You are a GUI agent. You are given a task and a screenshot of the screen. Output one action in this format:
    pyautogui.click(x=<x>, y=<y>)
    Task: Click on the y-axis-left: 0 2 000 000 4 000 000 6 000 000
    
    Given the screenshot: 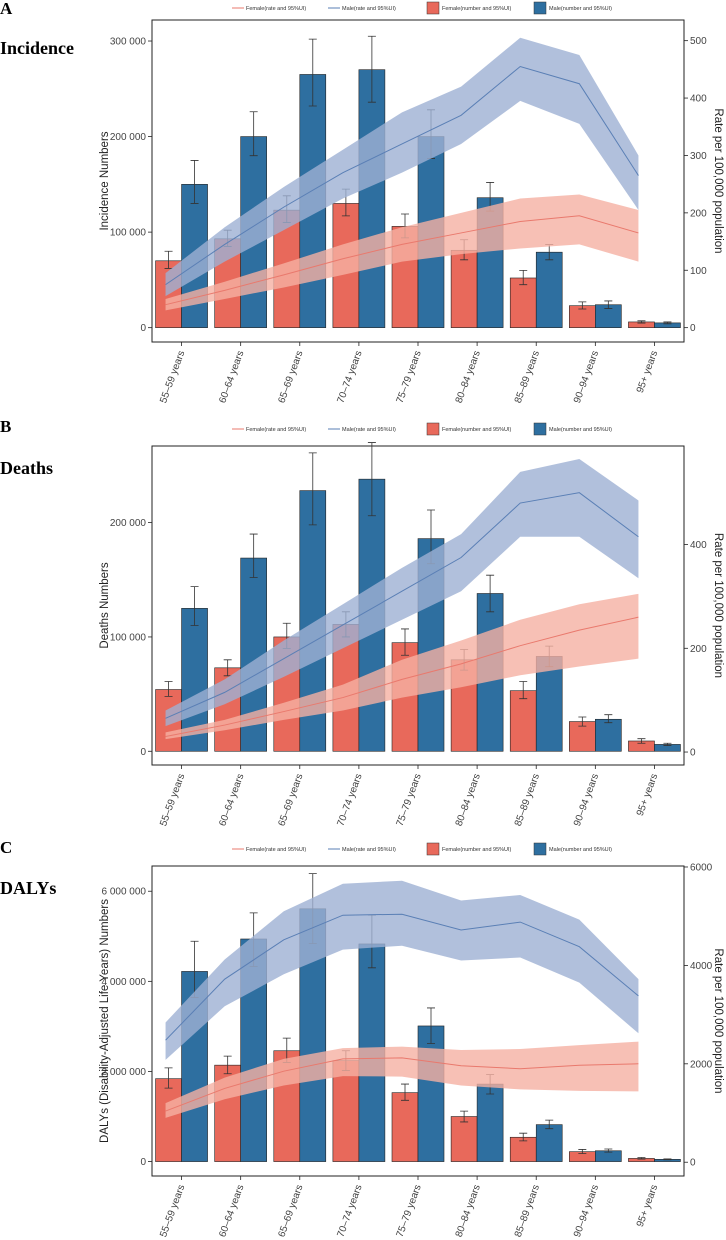 What is the action you would take?
    pyautogui.click(x=127, y=1027)
    